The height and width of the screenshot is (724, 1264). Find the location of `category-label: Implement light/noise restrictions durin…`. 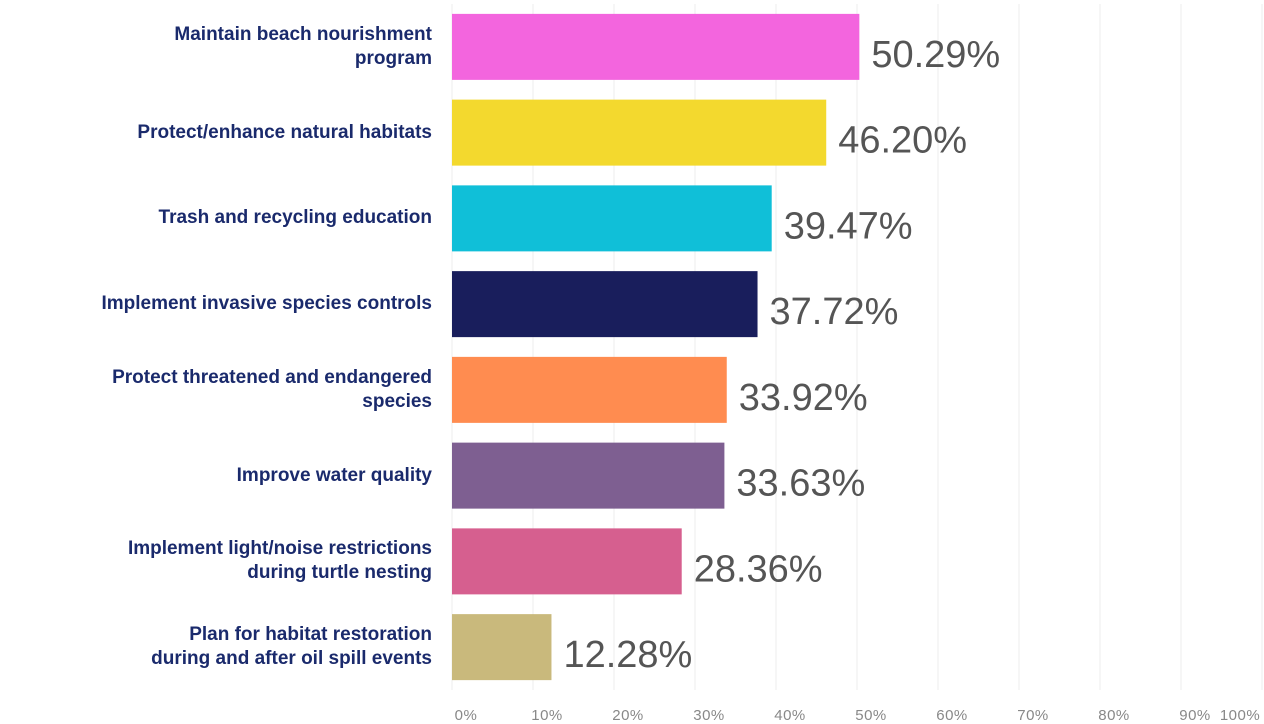

category-label: Implement light/noise restrictions durin… is located at coordinates (279, 561).